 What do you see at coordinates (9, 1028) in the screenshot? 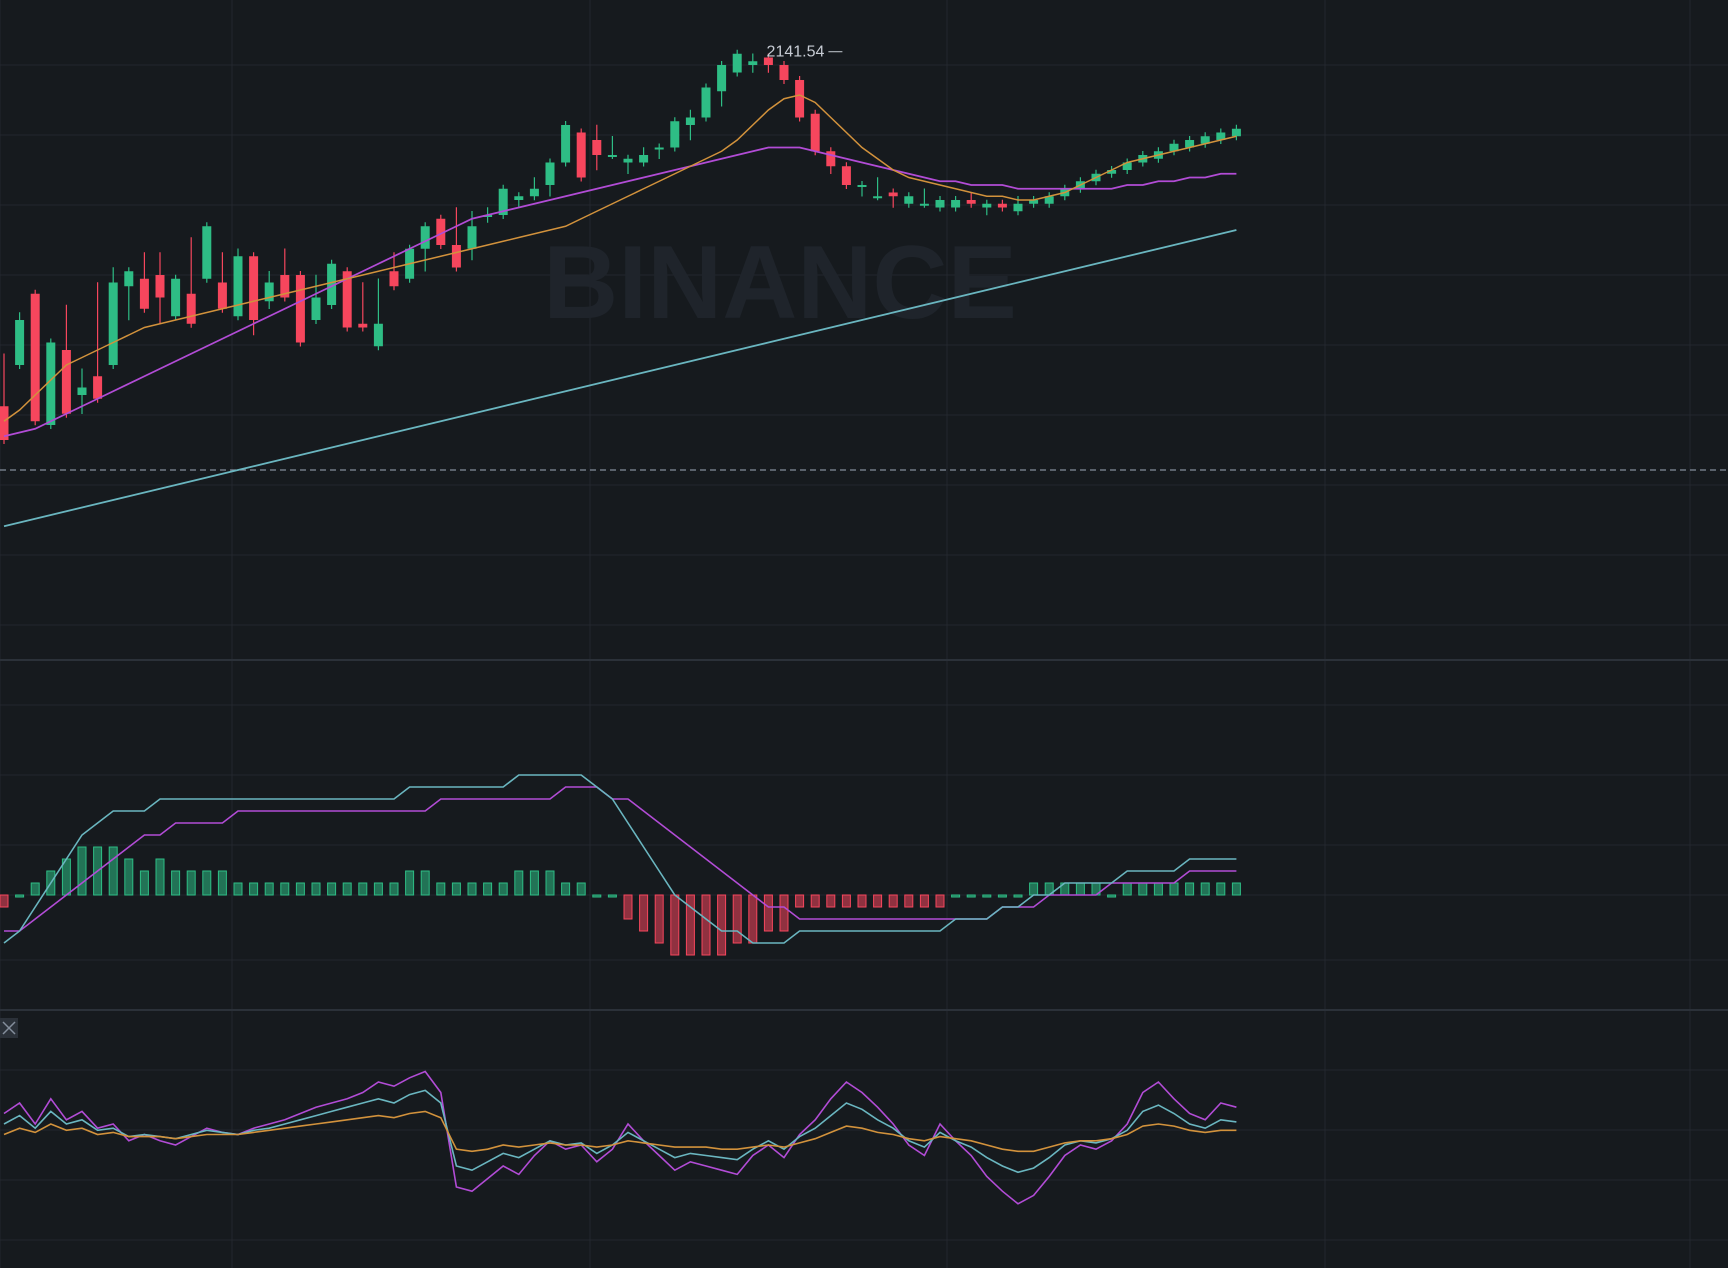
I see `close-icon` at bounding box center [9, 1028].